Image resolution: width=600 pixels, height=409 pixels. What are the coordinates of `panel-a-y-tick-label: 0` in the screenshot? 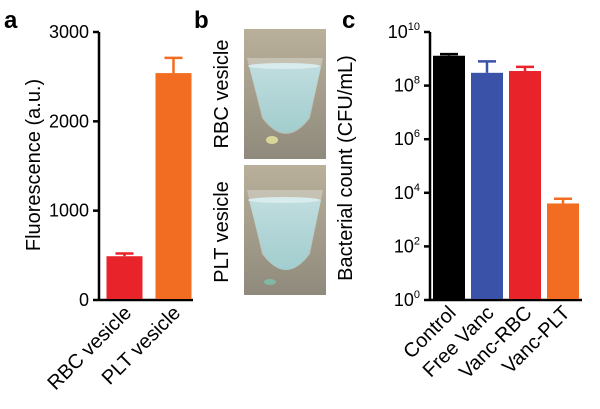 It's located at (84, 300).